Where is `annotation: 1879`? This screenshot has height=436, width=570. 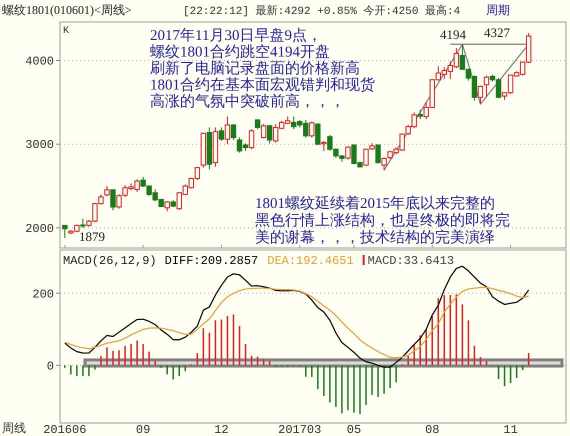 annotation: 1879 is located at coordinates (92, 236).